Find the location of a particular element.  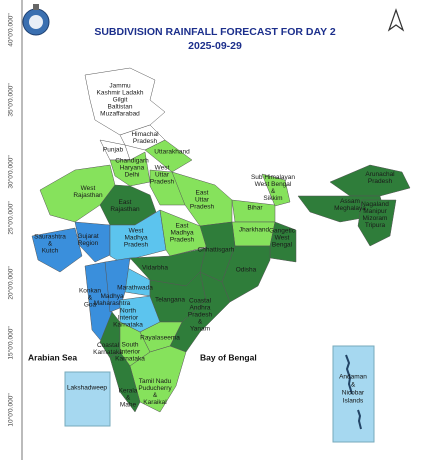

island-label: Nicobar is located at coordinates (353, 393).